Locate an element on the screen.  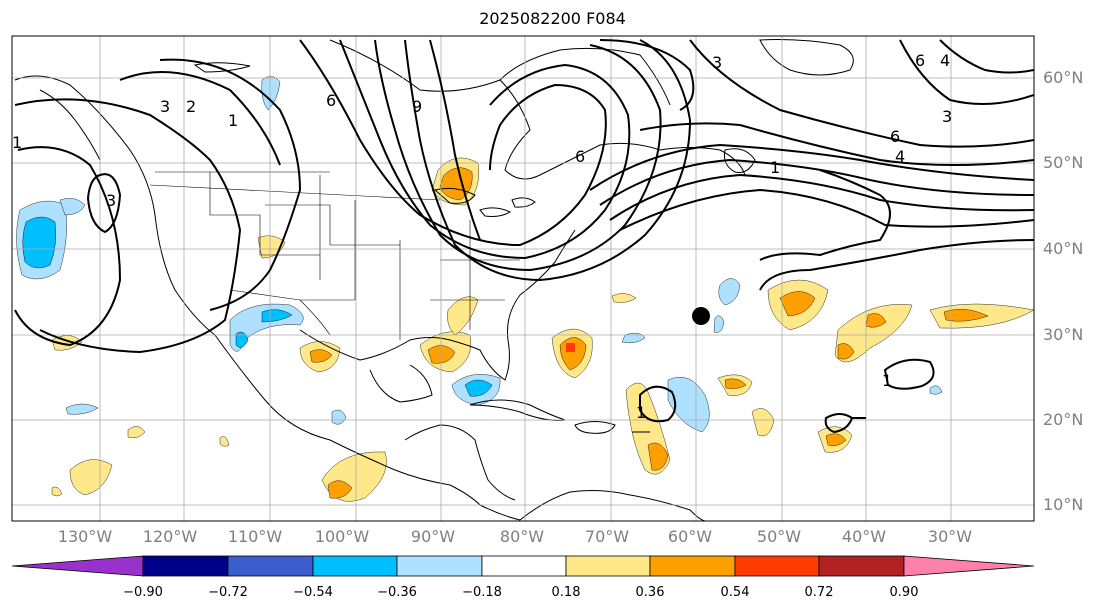
lat-label: 60°N is located at coordinates (1063, 77).